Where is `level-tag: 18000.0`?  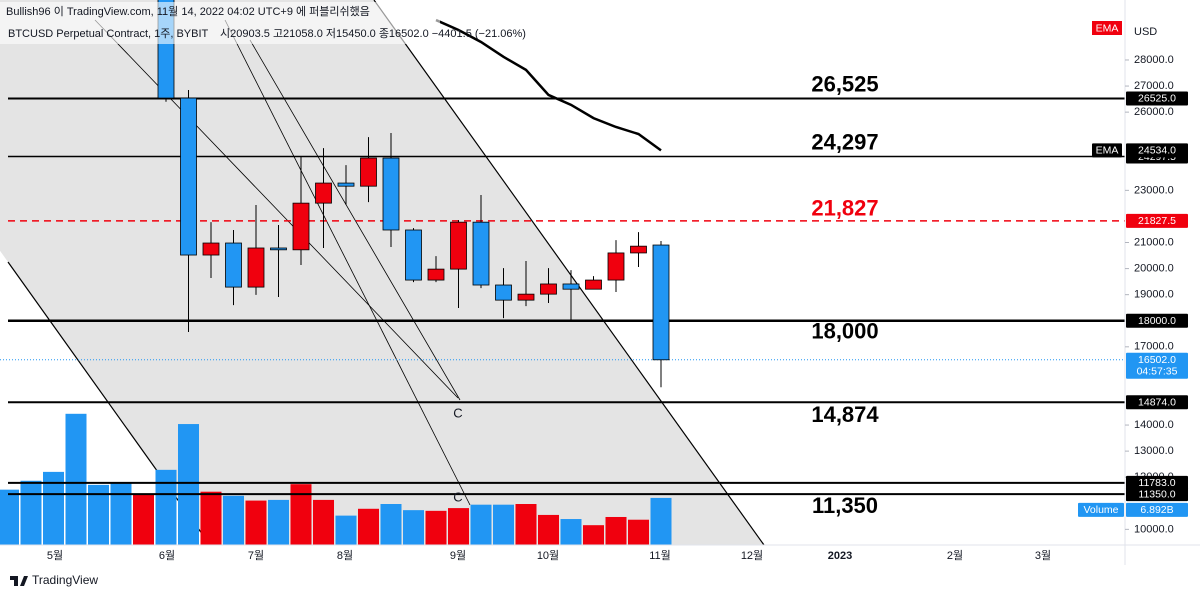 level-tag: 18000.0 is located at coordinates (1157, 321).